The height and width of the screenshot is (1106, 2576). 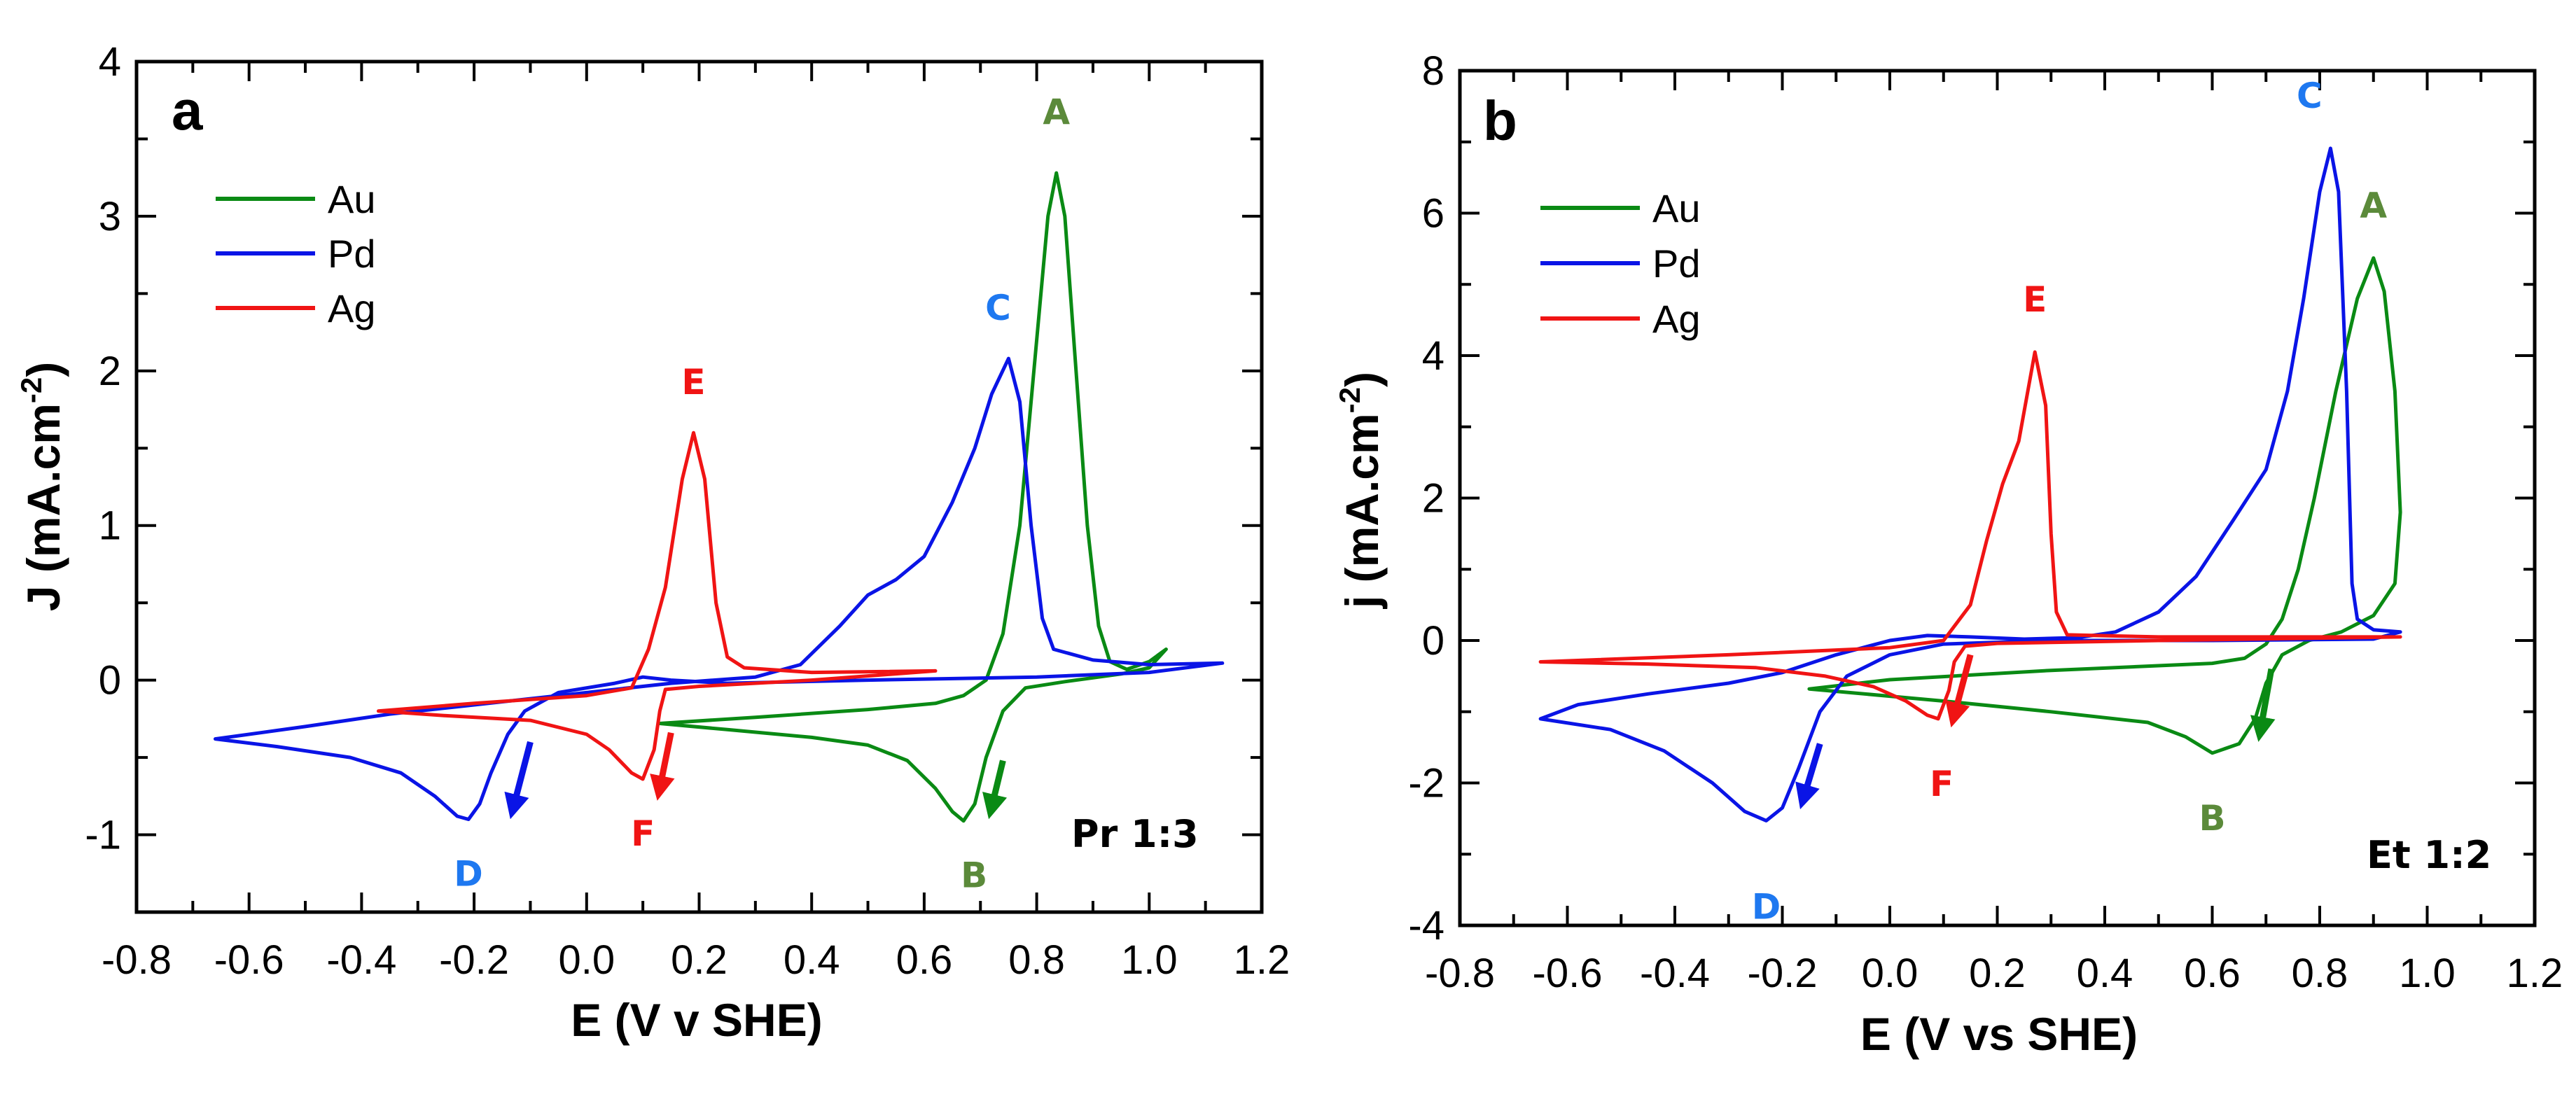 What do you see at coordinates (1426, 783) in the screenshot?
I see `y-tick-label: -2` at bounding box center [1426, 783].